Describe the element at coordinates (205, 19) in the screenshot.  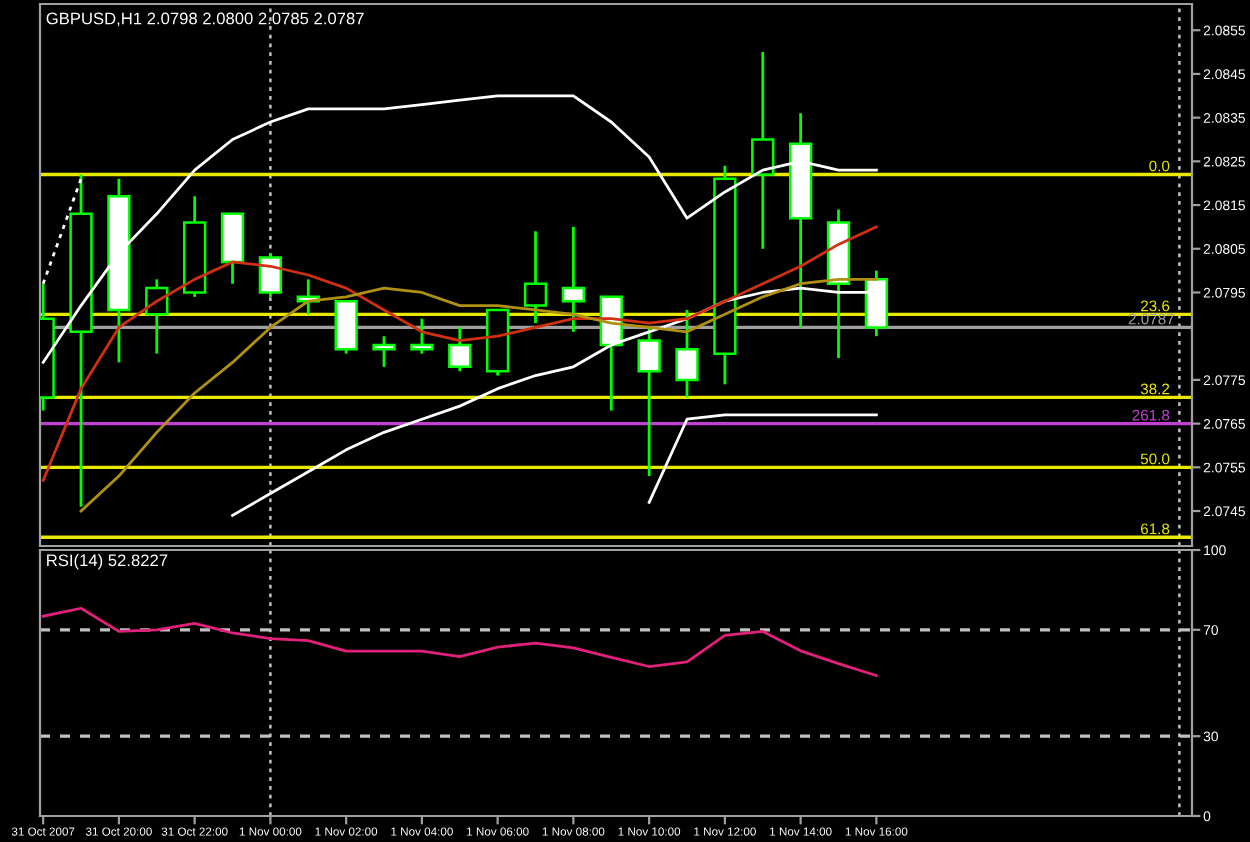
I see `chart-title: GBPUSD,H1 2.0798 2.0800 2.0785 2.0787` at that location.